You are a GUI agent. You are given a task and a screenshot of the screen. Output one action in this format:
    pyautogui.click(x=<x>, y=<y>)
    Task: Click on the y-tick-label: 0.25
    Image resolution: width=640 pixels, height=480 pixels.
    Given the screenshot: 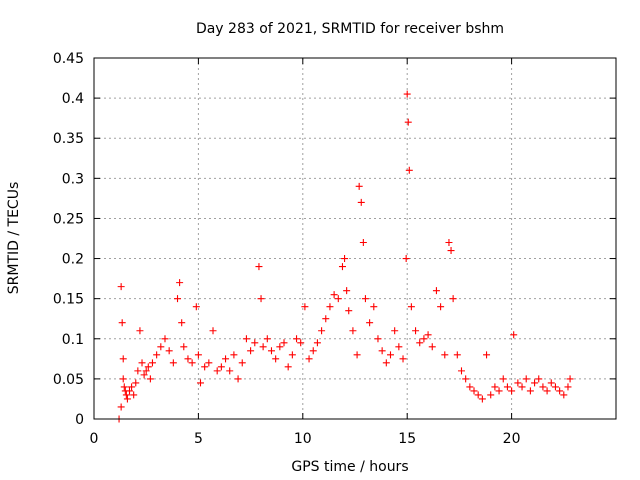 What is the action you would take?
    pyautogui.click(x=68, y=219)
    